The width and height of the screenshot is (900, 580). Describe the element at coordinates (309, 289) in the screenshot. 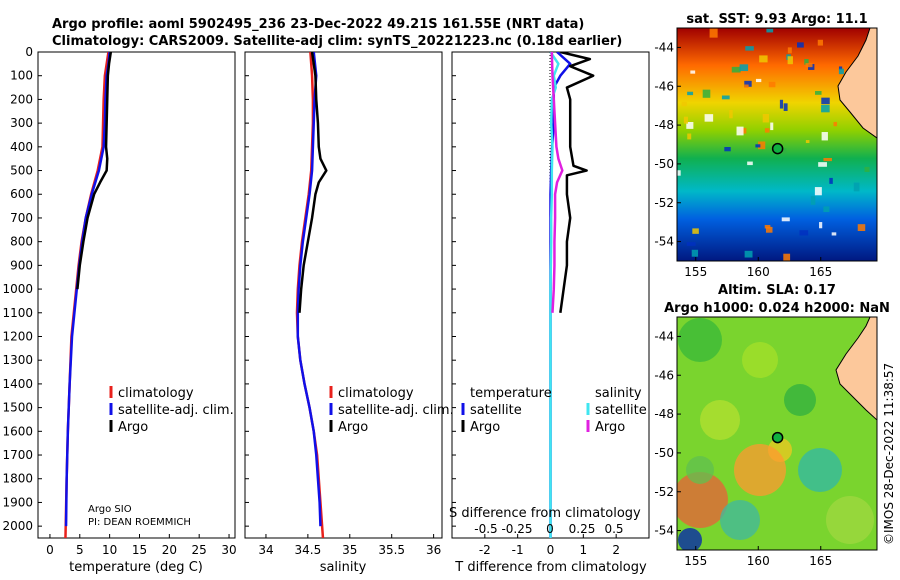

I see `series-line-satellite-adj-clim-` at that location.